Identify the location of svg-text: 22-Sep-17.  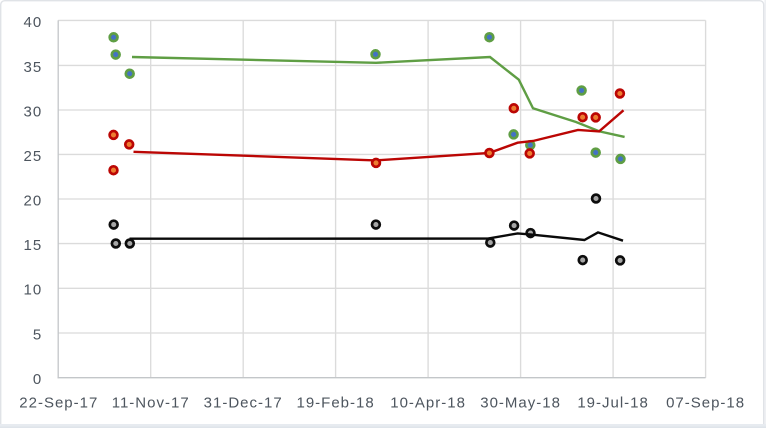
(58, 403).